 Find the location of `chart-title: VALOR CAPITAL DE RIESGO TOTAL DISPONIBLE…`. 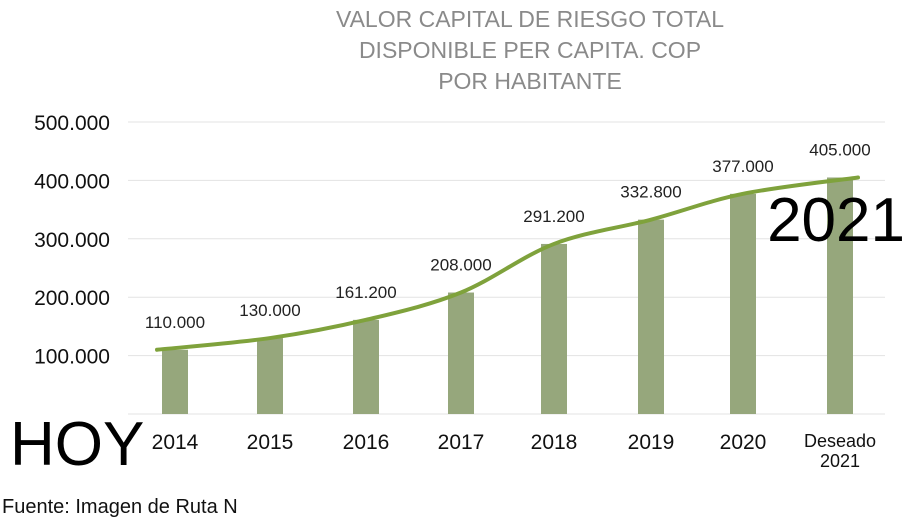

chart-title: VALOR CAPITAL DE RIESGO TOTAL DISPONIBLE… is located at coordinates (530, 50).